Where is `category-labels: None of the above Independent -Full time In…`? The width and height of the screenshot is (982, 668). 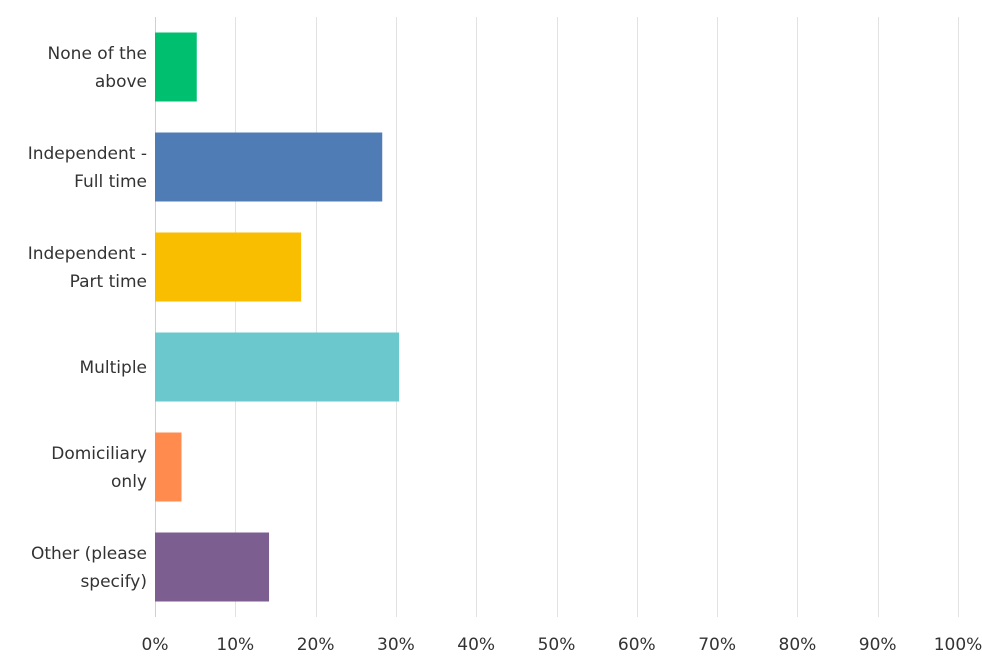 category-labels: None of the above Independent -Full time In… is located at coordinates (87, 318).